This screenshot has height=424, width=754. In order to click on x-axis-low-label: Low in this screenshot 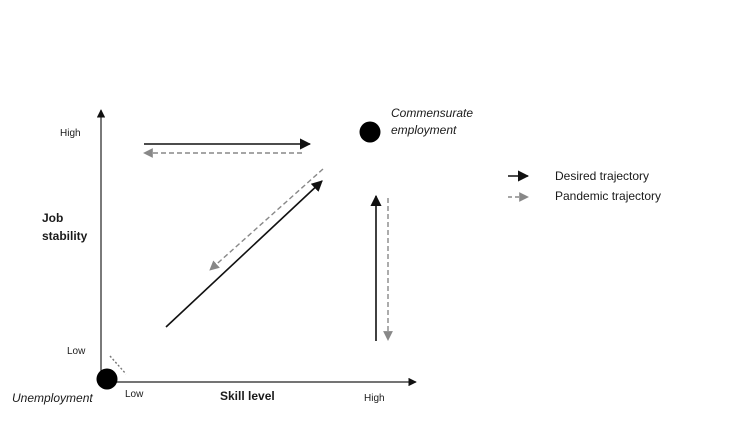, I will do `click(134, 394)`.